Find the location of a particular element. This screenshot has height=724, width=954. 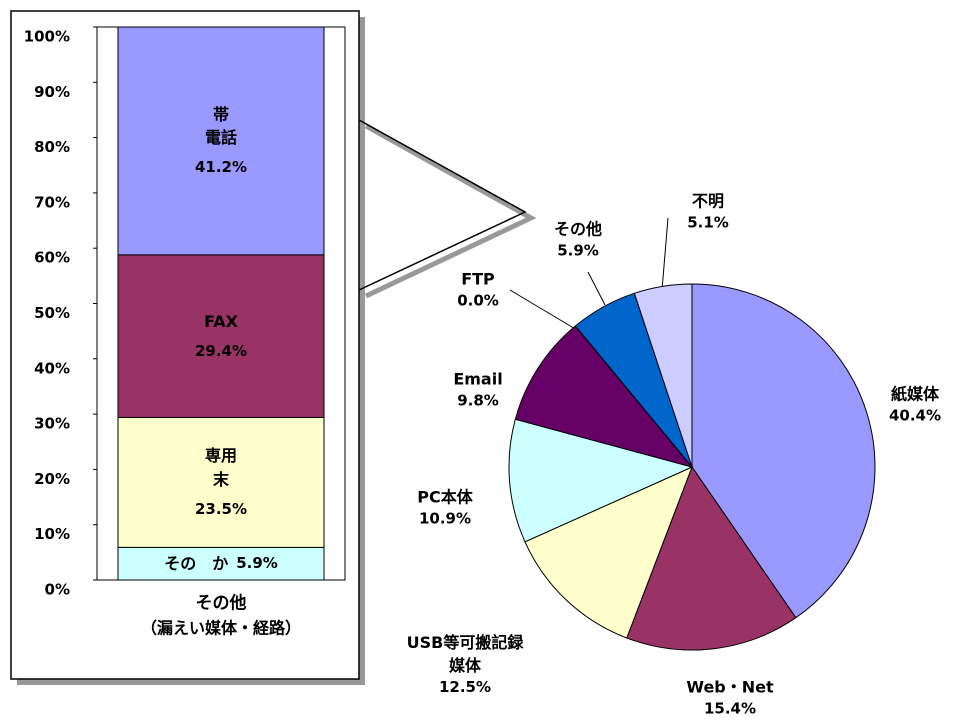

slice-label: Web・Net 15.4% is located at coordinates (729, 698).